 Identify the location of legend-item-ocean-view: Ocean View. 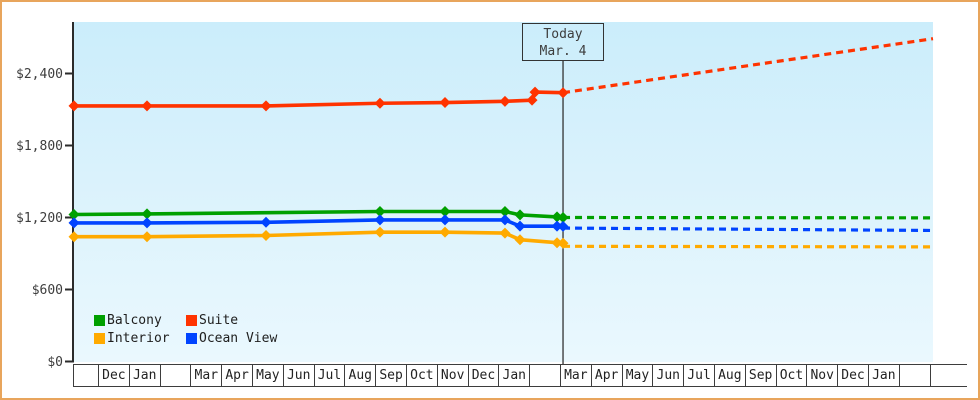
(232, 338).